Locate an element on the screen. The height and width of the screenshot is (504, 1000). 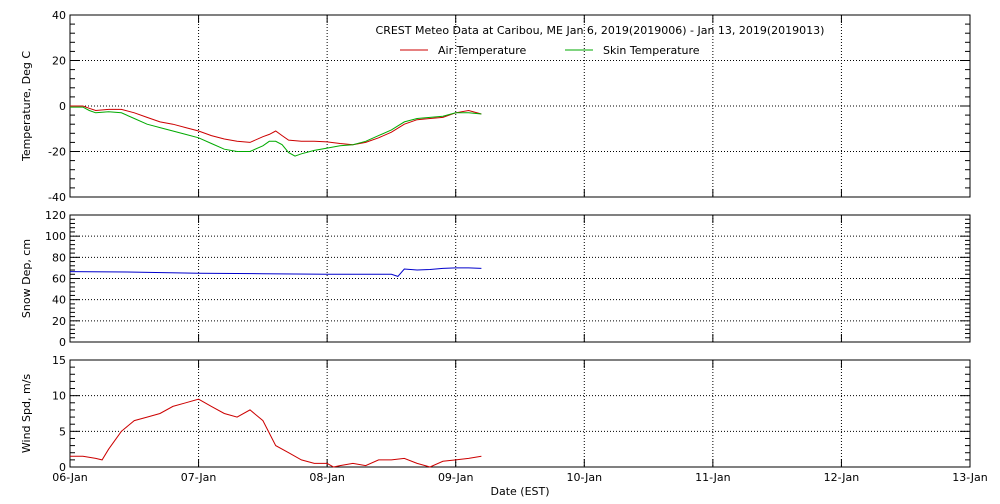
x-tick-label: 06-Jan is located at coordinates (70, 477).